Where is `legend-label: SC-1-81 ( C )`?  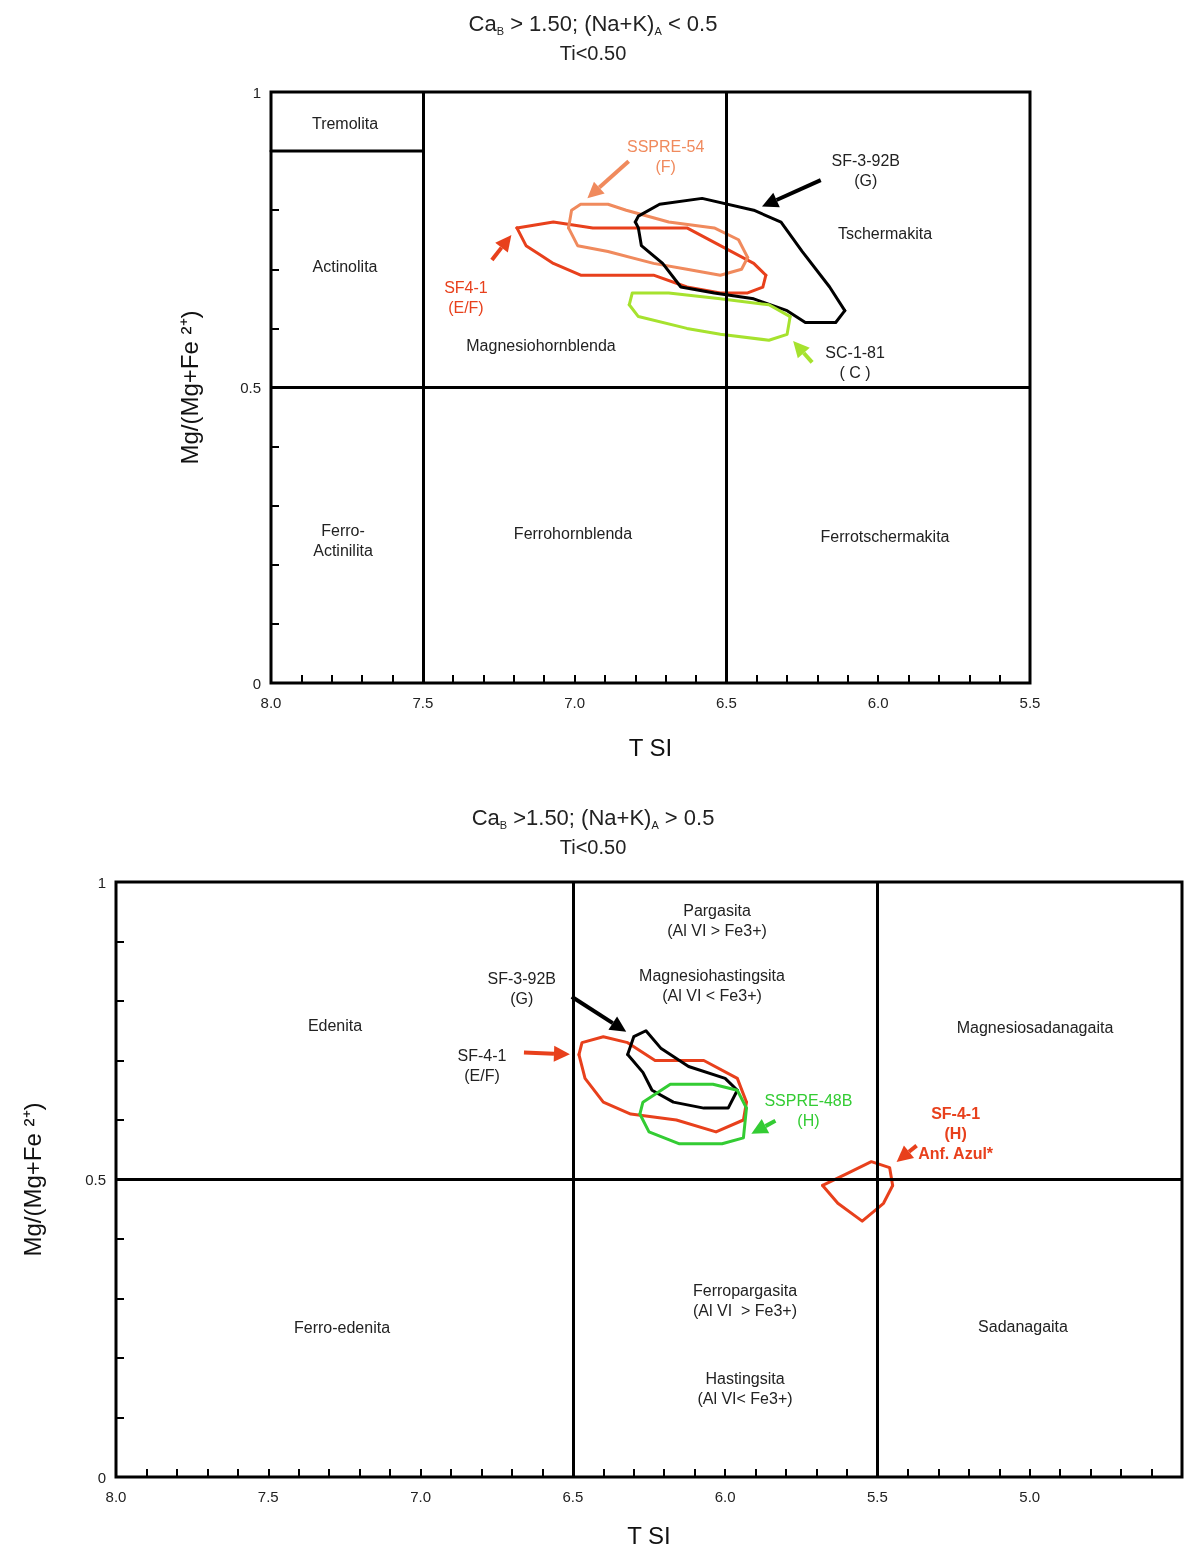 legend-label: SC-1-81 ( C ) is located at coordinates (855, 362).